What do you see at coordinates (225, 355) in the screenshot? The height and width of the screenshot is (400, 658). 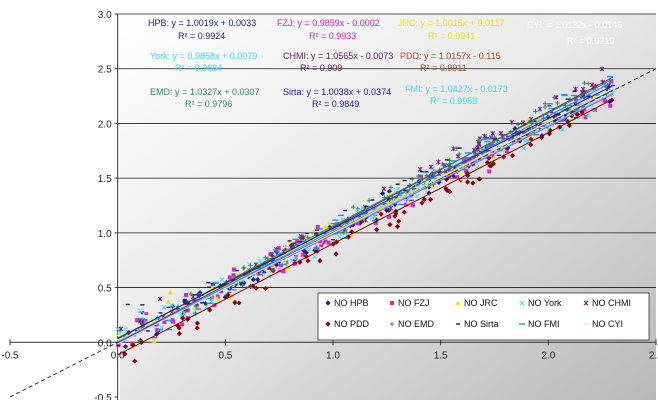 I see `x-tick-label: 0.5` at bounding box center [225, 355].